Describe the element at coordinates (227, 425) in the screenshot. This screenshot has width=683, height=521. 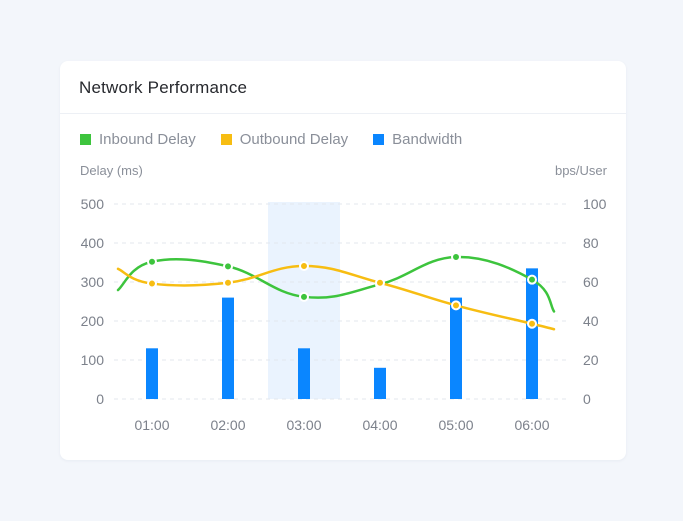
I see `x-tick-label: 02:00` at that location.